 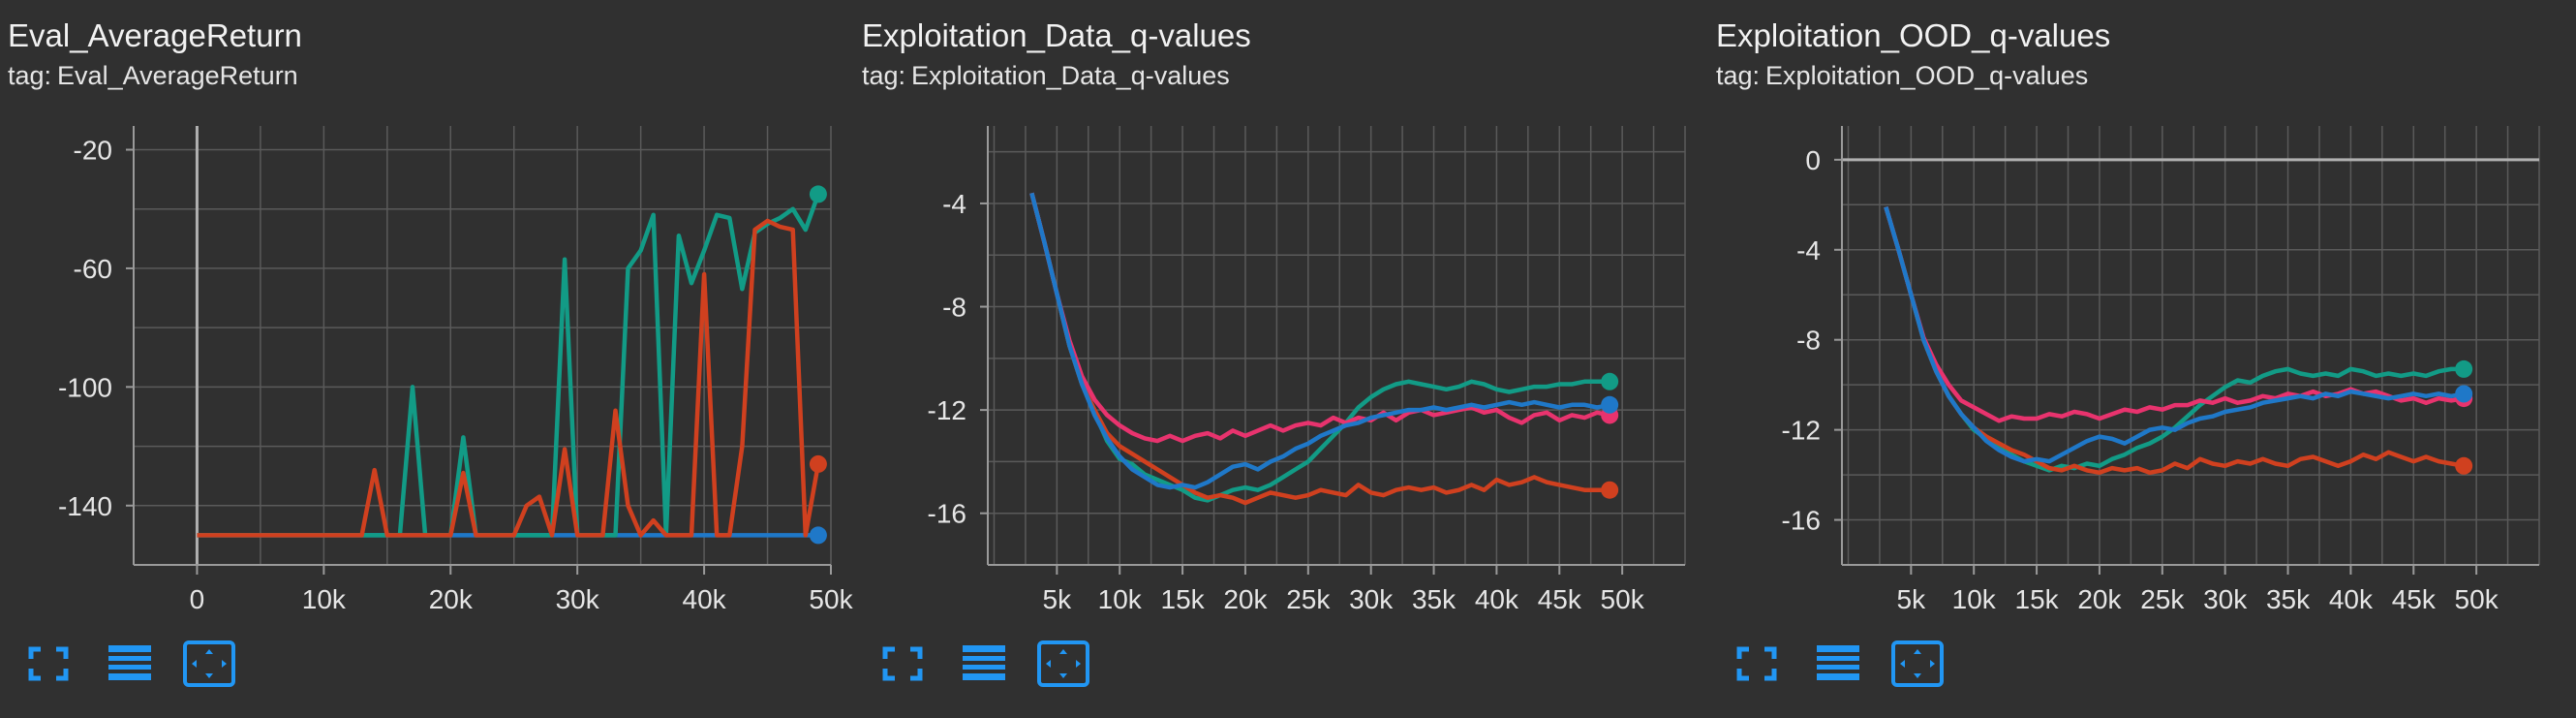 I want to click on tag-value: Exploitation_Data_q-values, so click(x=1070, y=76).